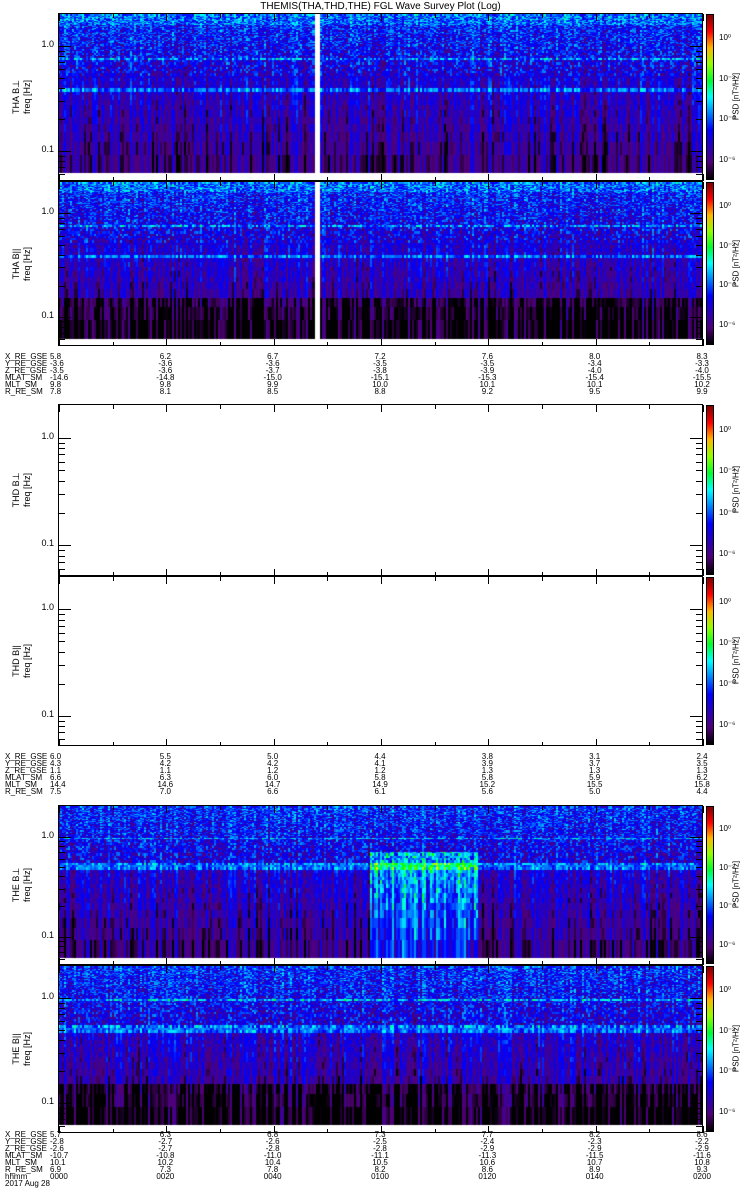 The width and height of the screenshot is (750, 1200). What do you see at coordinates (56, 777) in the screenshot?
I see `ephemeris-value: 6.6` at bounding box center [56, 777].